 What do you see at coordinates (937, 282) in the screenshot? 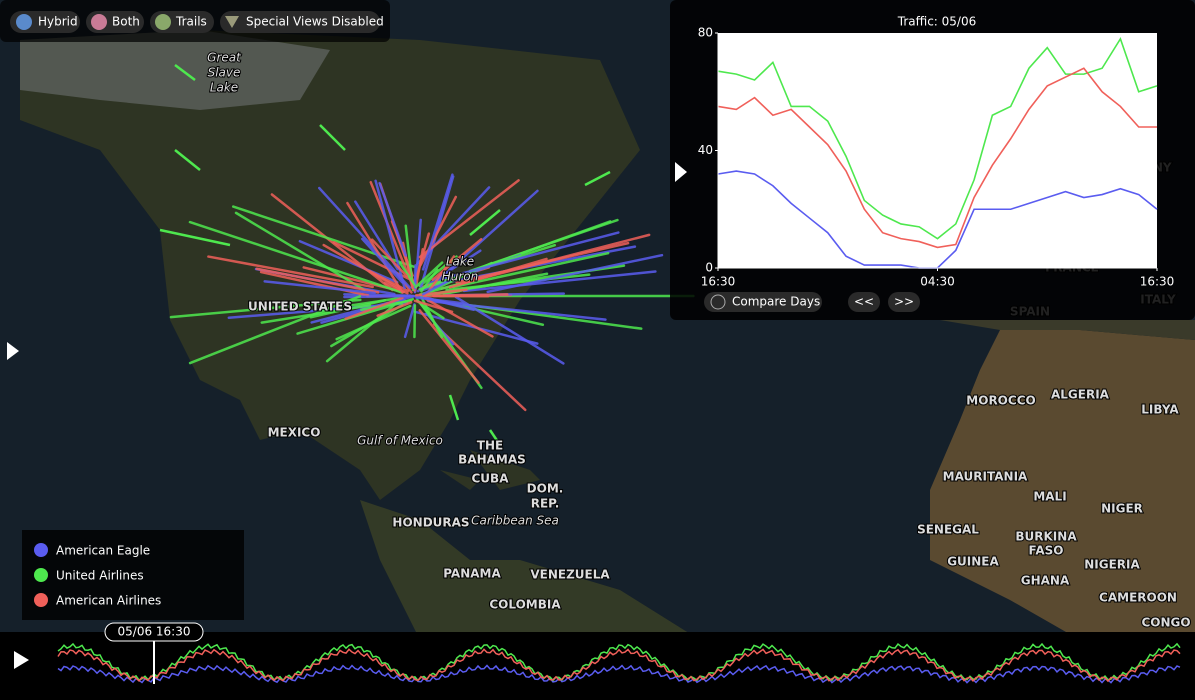
I see `x-tick-label: 04:30` at bounding box center [937, 282].